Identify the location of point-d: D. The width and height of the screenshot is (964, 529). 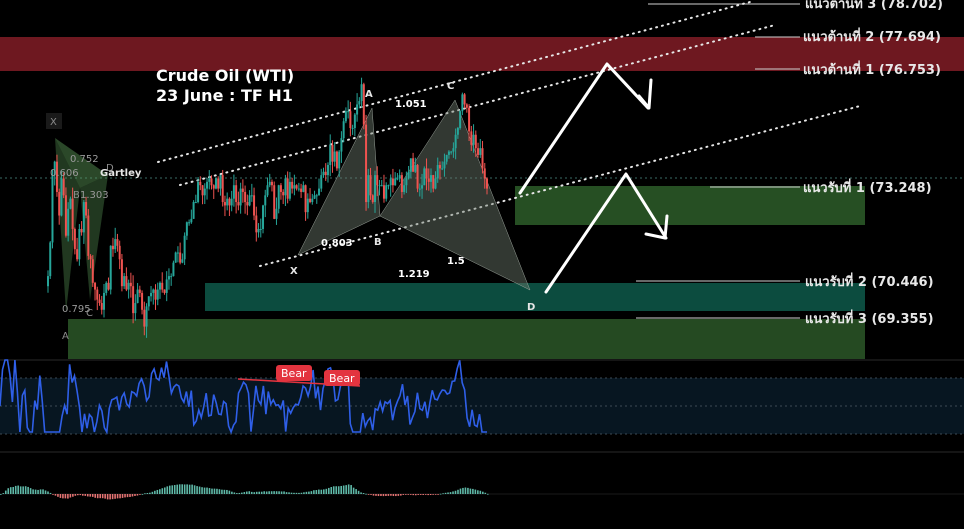
(531, 307).